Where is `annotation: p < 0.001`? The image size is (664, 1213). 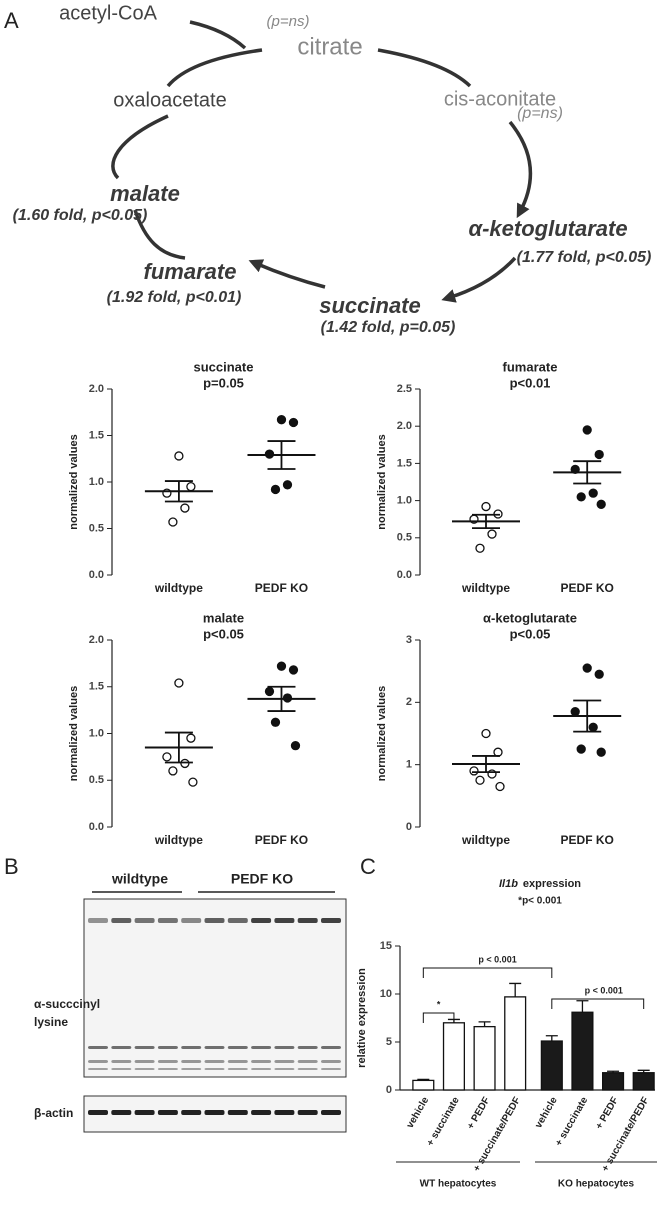
annotation: p < 0.001 is located at coordinates (604, 990).